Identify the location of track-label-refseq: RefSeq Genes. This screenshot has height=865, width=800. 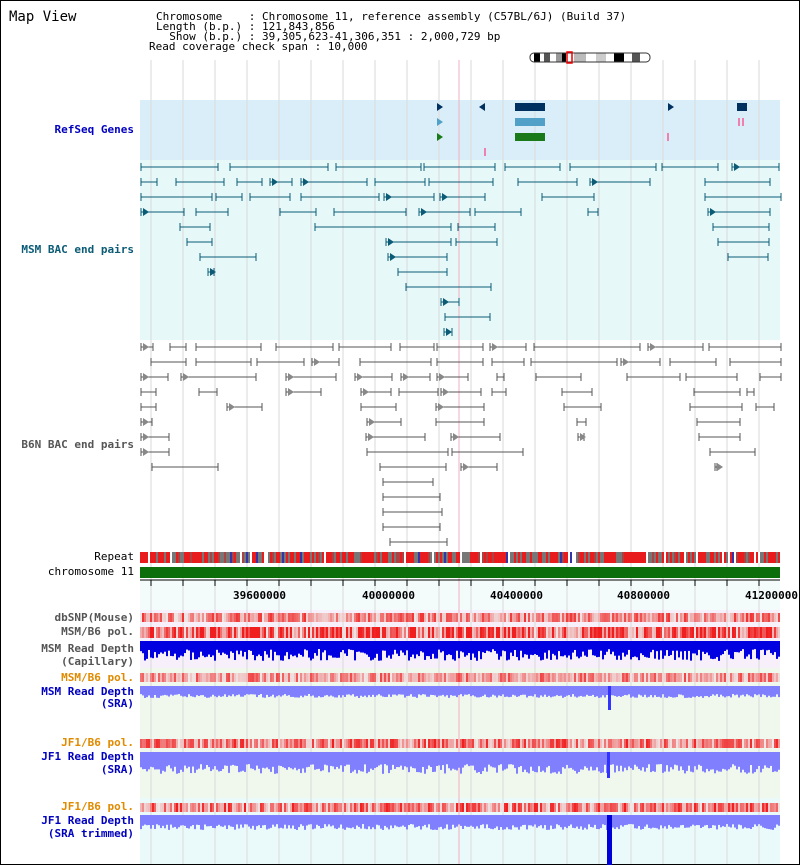
(94, 129).